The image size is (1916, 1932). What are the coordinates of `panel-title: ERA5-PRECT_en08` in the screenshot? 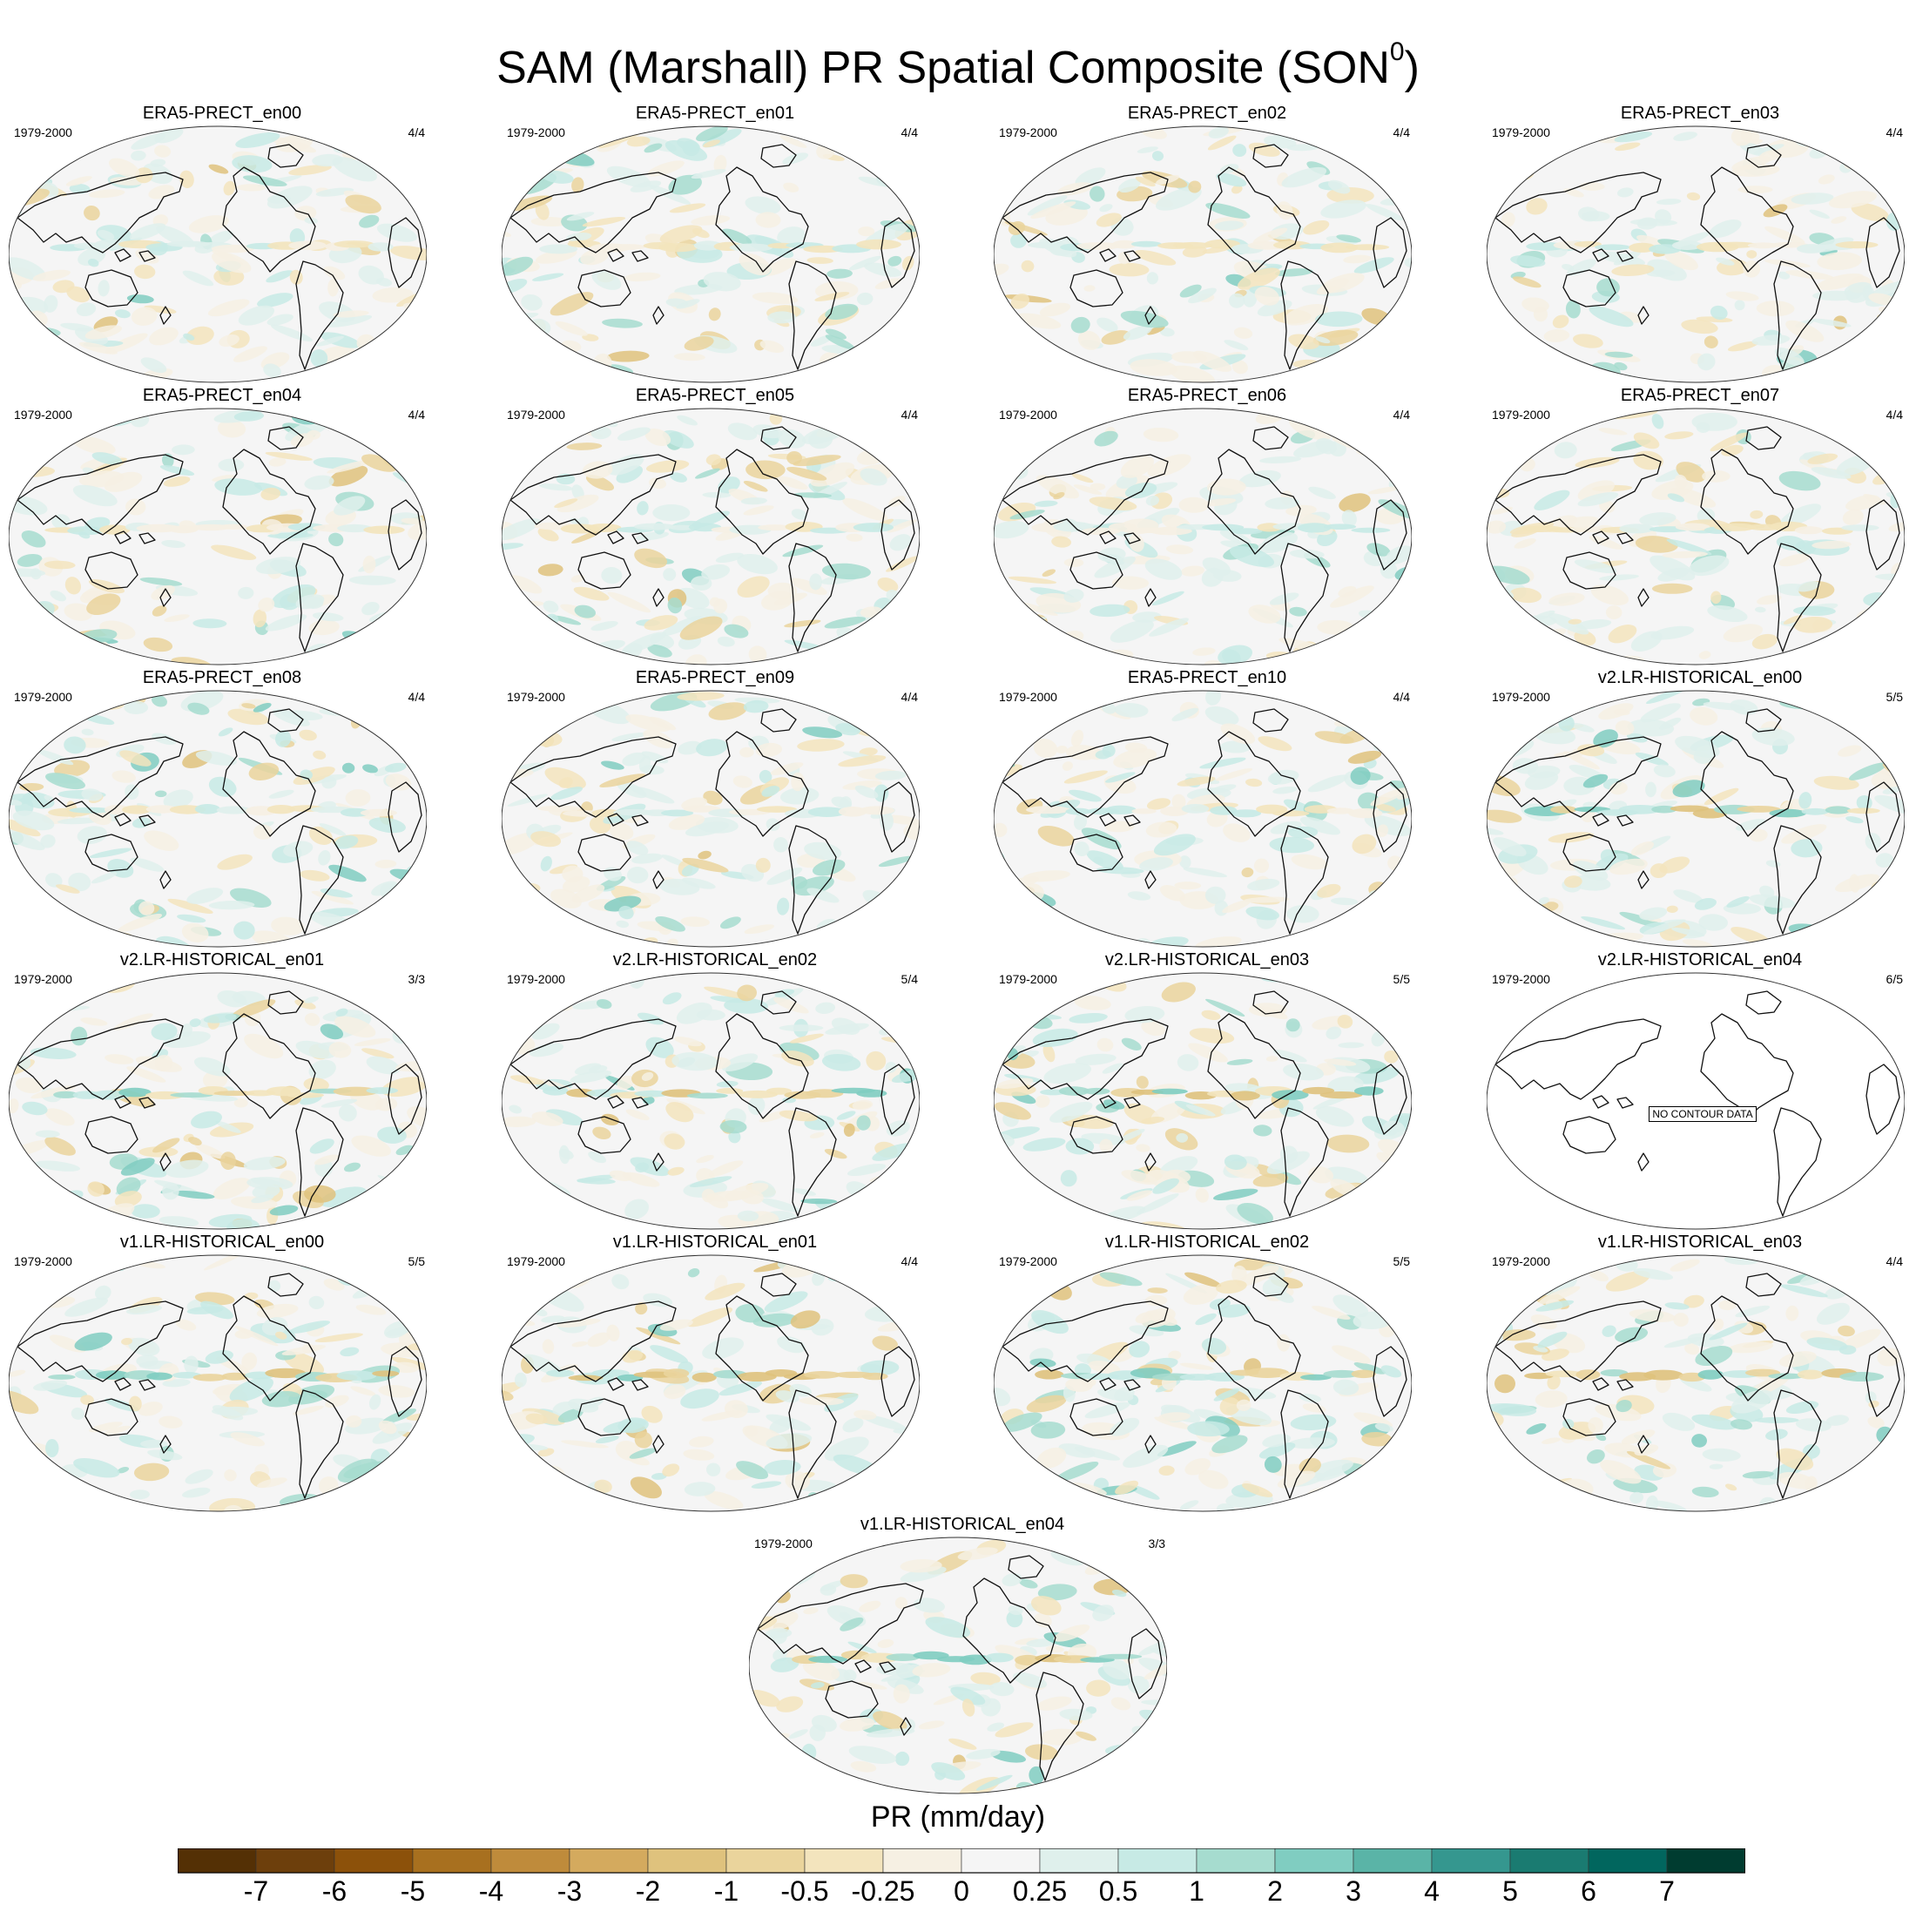 It's located at (222, 677).